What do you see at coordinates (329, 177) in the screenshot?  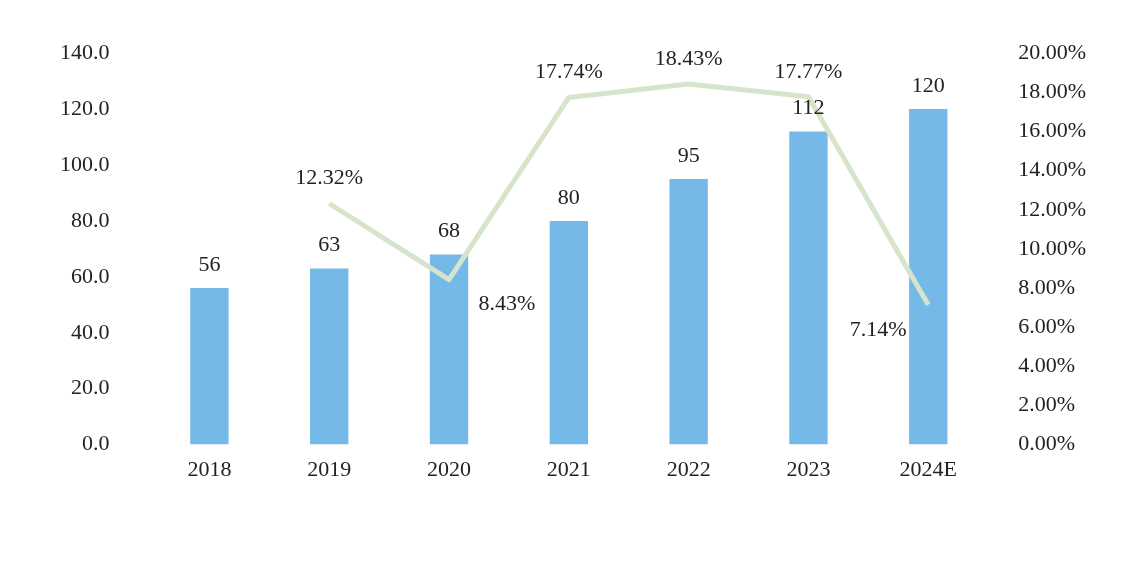 I see `data-label: 12.32%` at bounding box center [329, 177].